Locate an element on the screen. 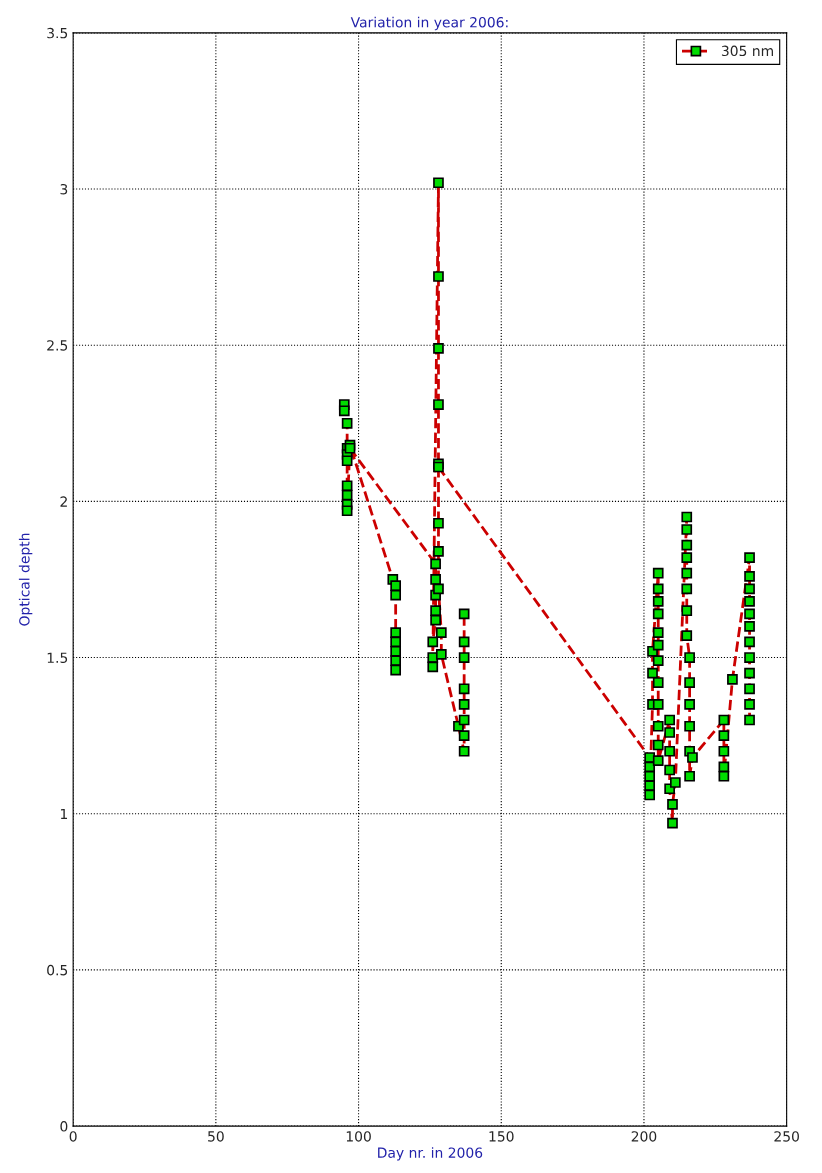 The width and height of the screenshot is (822, 1173). x-tick-label: 0 is located at coordinates (73, 1136).